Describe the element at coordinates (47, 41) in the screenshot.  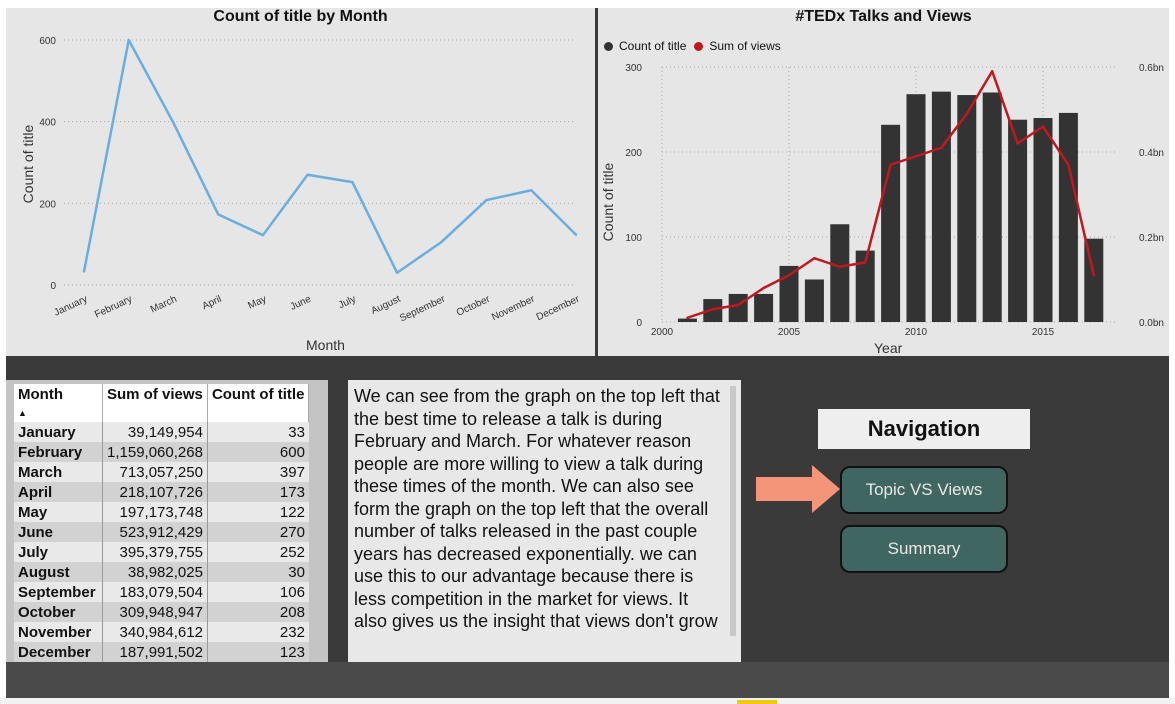
I see `y-tick-label: 600` at that location.